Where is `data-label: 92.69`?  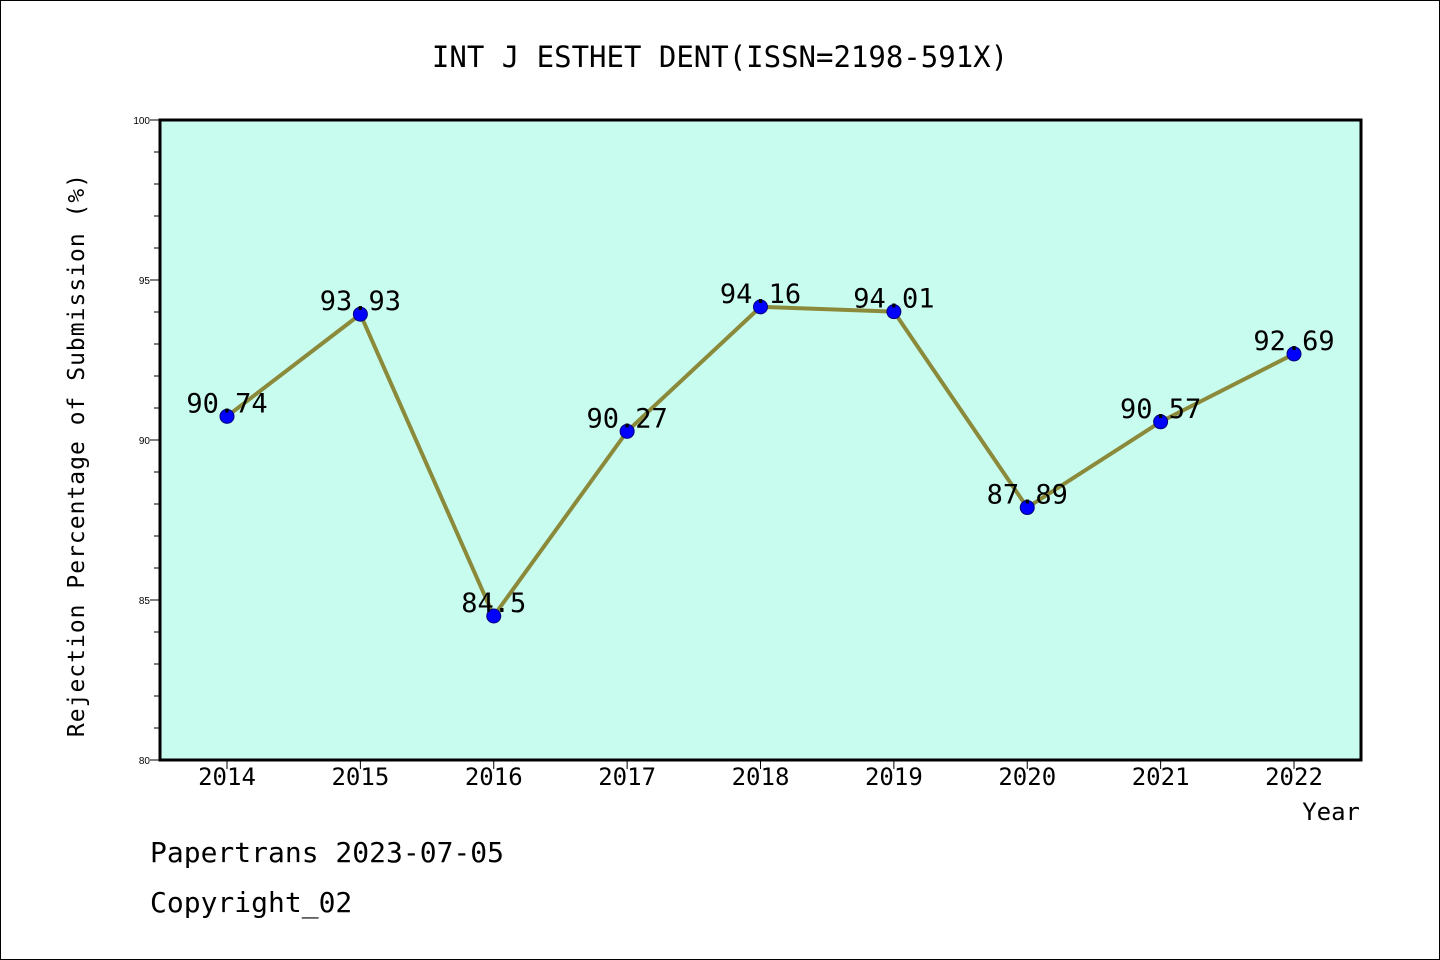 data-label: 92.69 is located at coordinates (1293, 341).